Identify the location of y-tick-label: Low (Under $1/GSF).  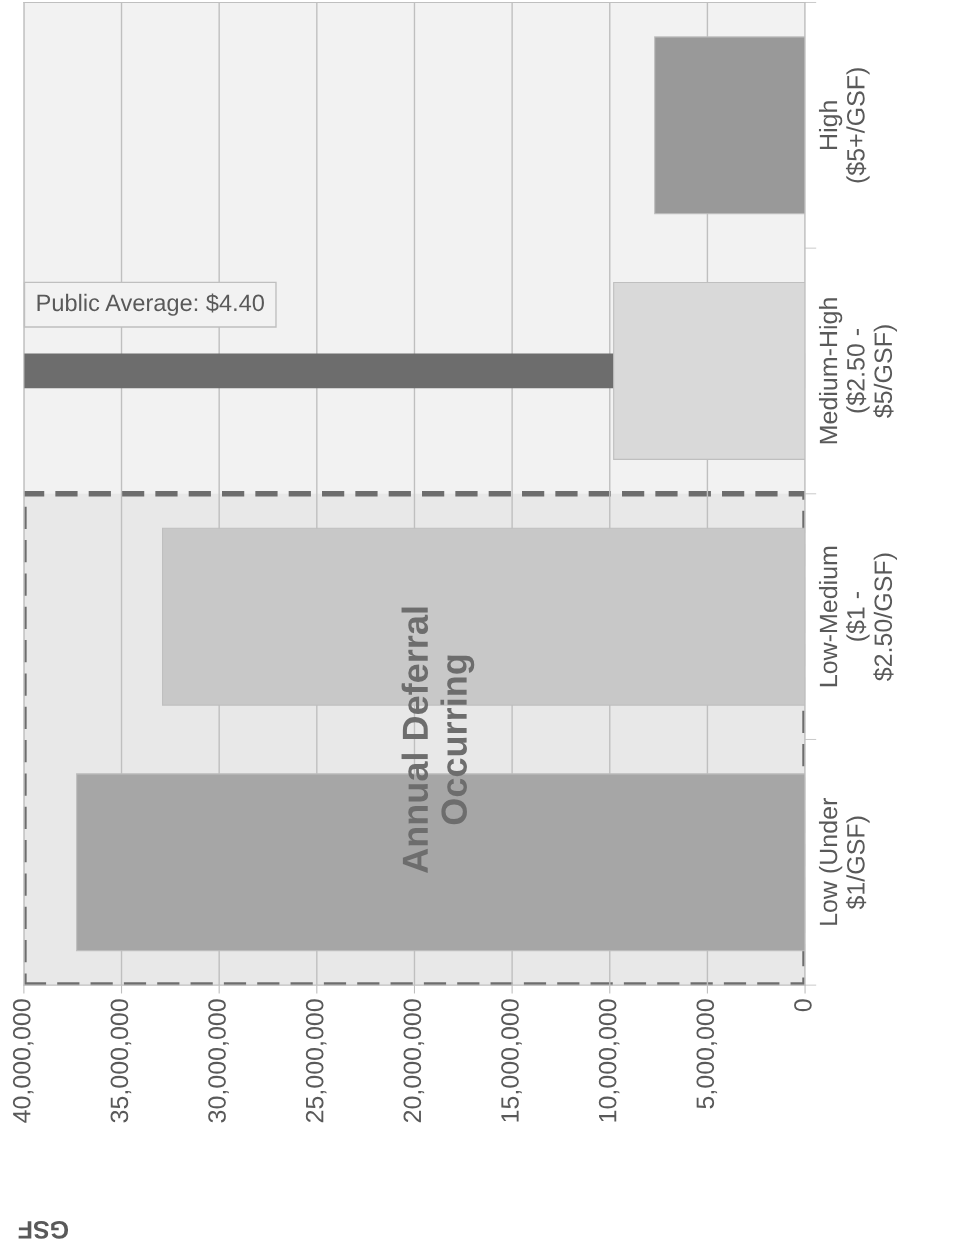
(844, 861).